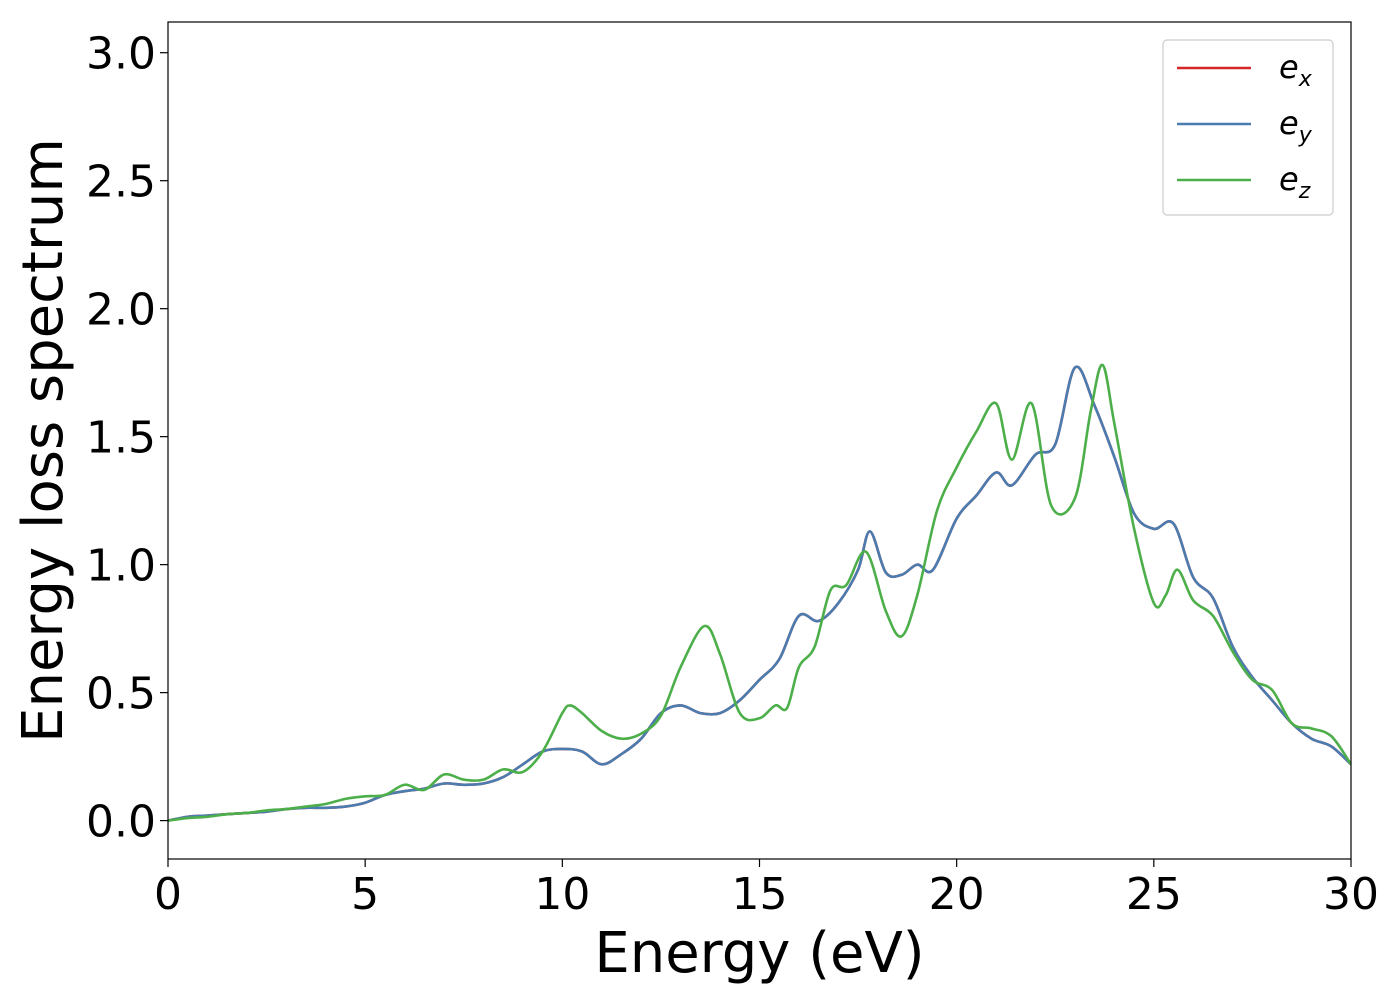 The width and height of the screenshot is (1400, 1000). I want to click on y-tick-label: 1.0, so click(121, 566).